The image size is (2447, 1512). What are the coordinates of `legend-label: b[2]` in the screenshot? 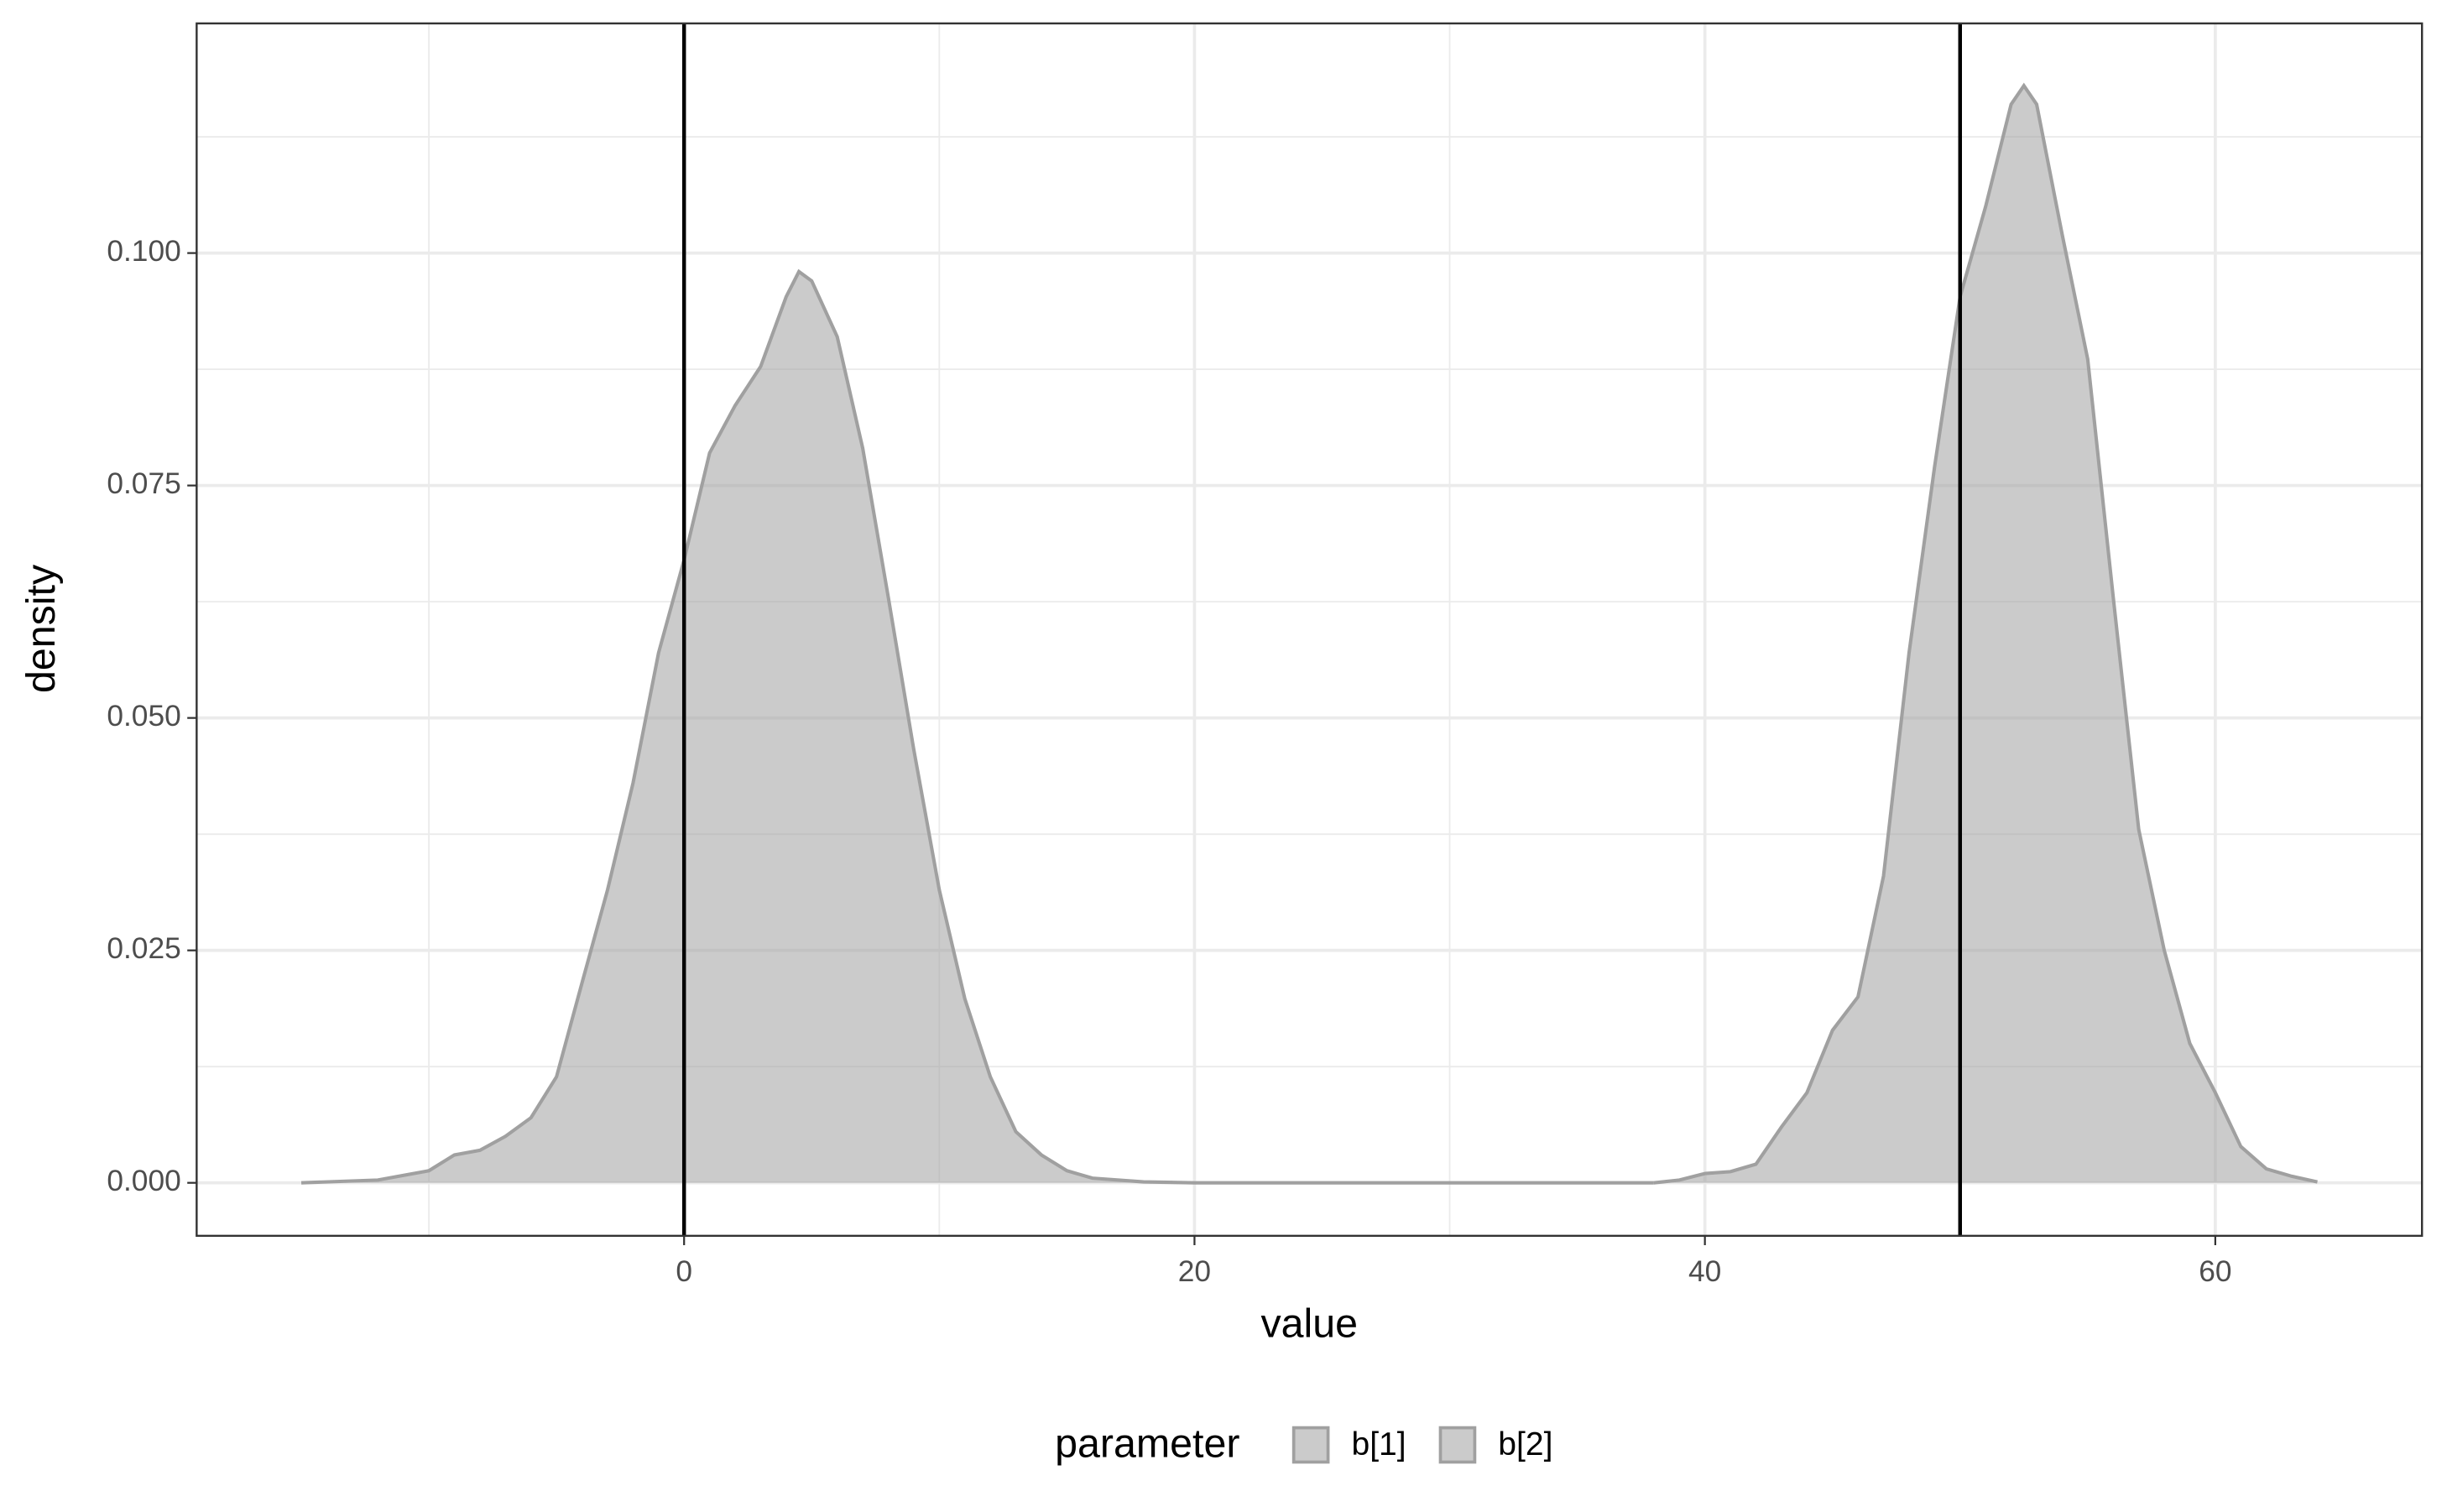 It's located at (1525, 1444).